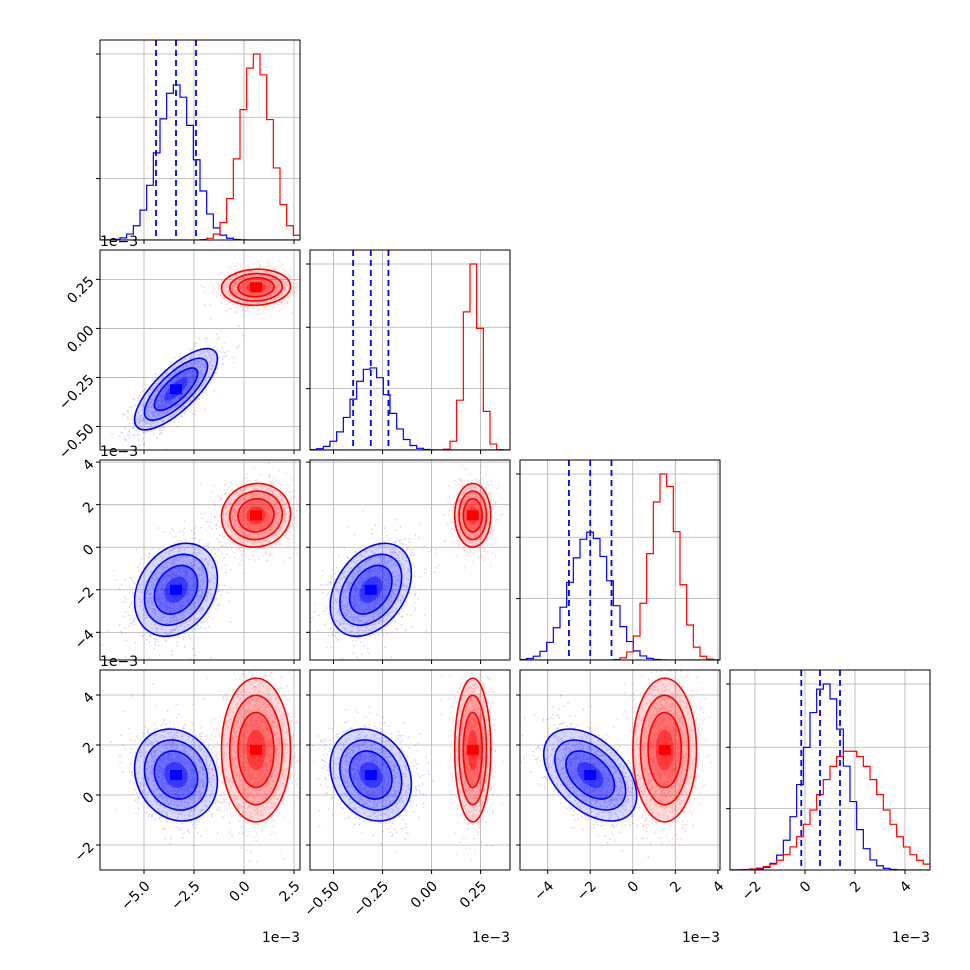 This screenshot has width=970, height=970. What do you see at coordinates (80, 290) in the screenshot?
I see `y-tick-label: 0.25` at bounding box center [80, 290].